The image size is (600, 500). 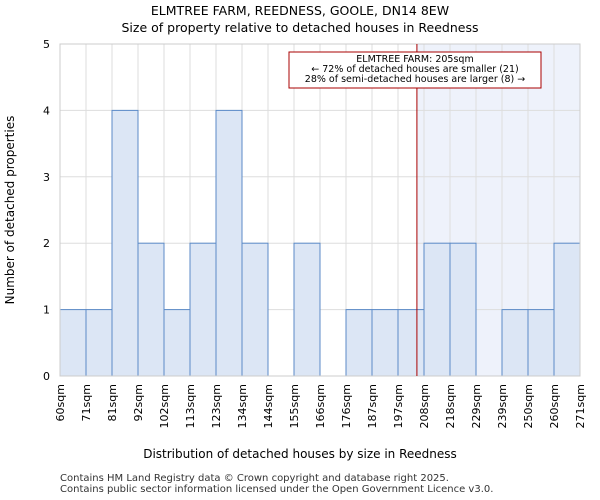 I want to click on x-tick-label: 208sqm, so click(x=424, y=406).